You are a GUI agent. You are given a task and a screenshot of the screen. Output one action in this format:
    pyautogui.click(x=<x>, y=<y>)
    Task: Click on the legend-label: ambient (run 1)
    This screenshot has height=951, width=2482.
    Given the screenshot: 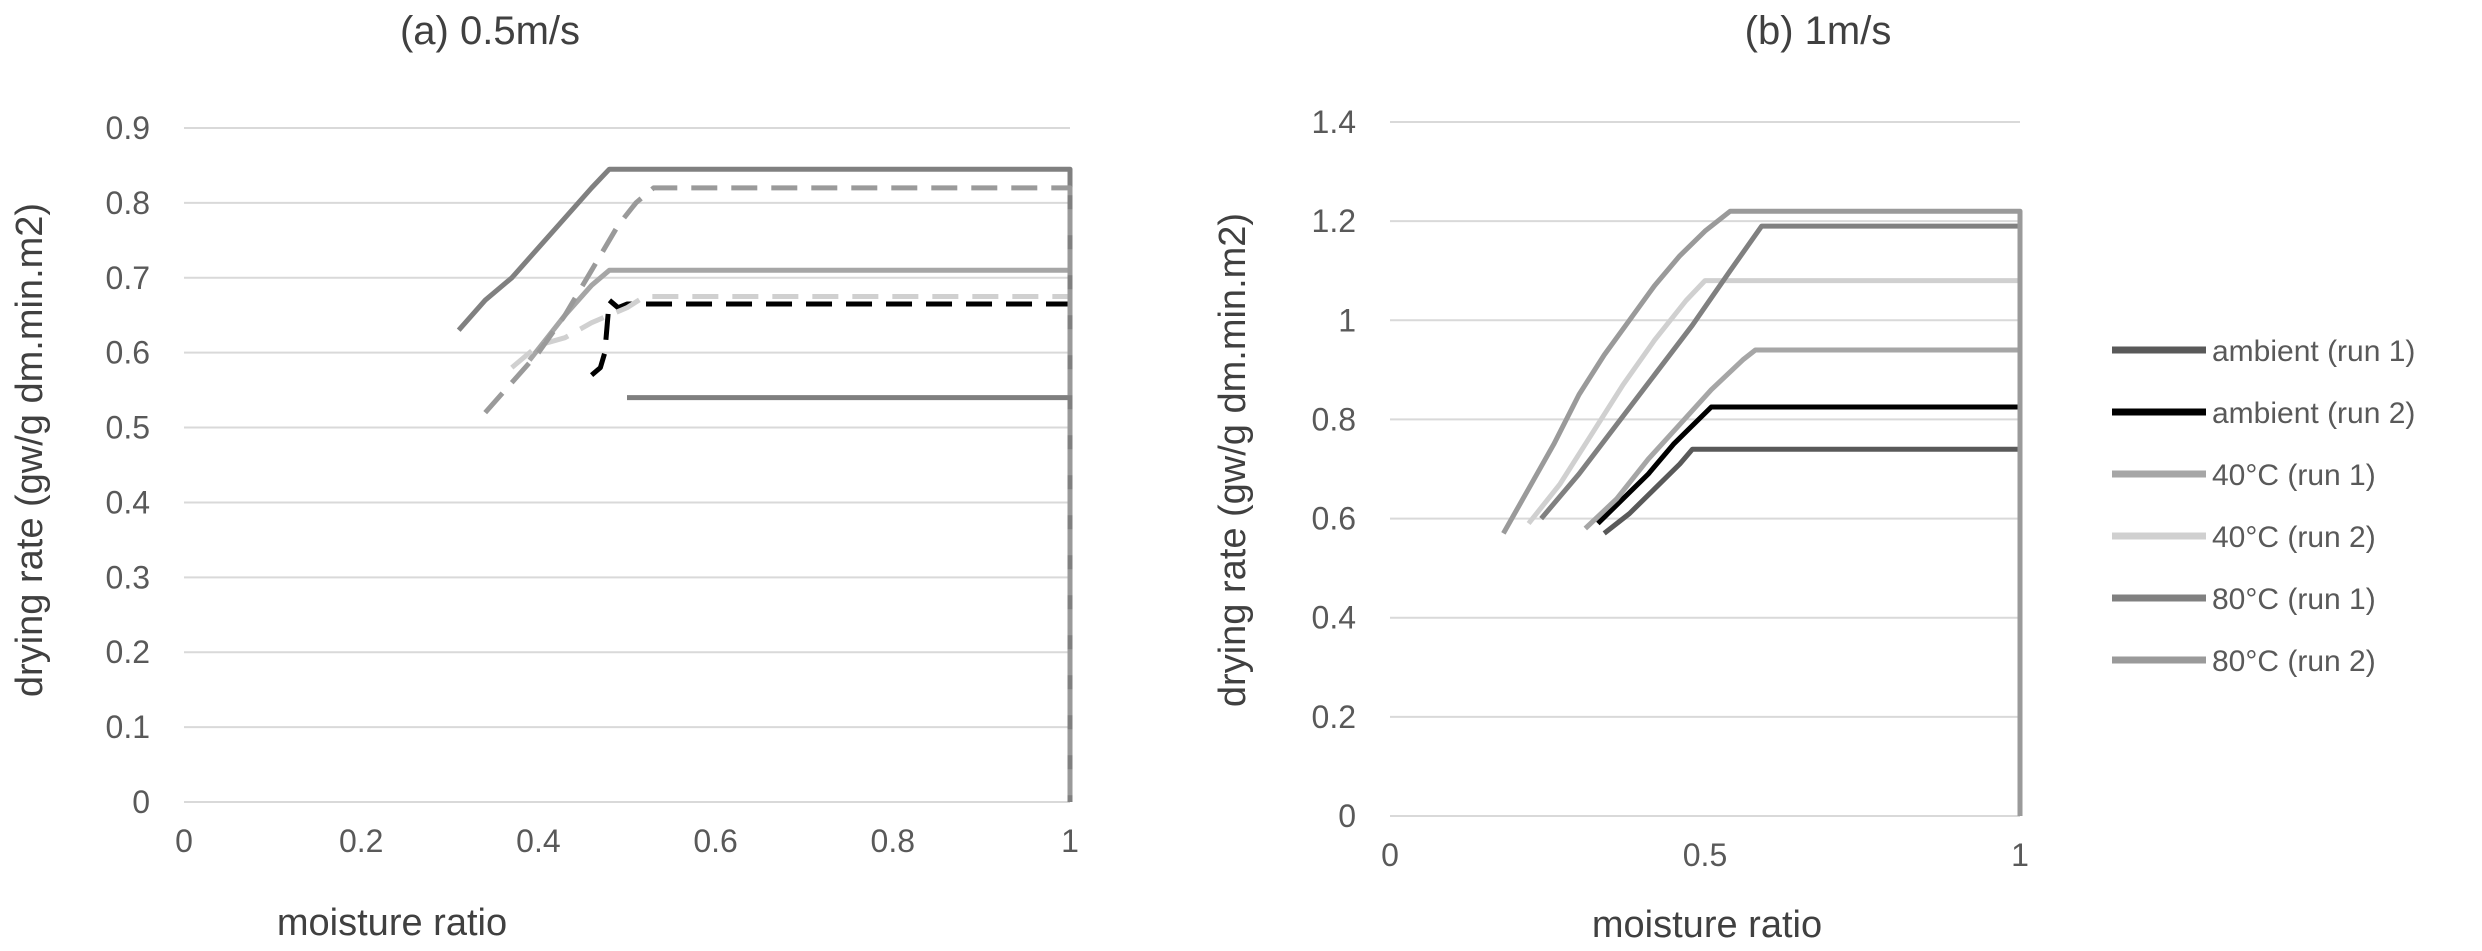 What is the action you would take?
    pyautogui.click(x=2313, y=351)
    